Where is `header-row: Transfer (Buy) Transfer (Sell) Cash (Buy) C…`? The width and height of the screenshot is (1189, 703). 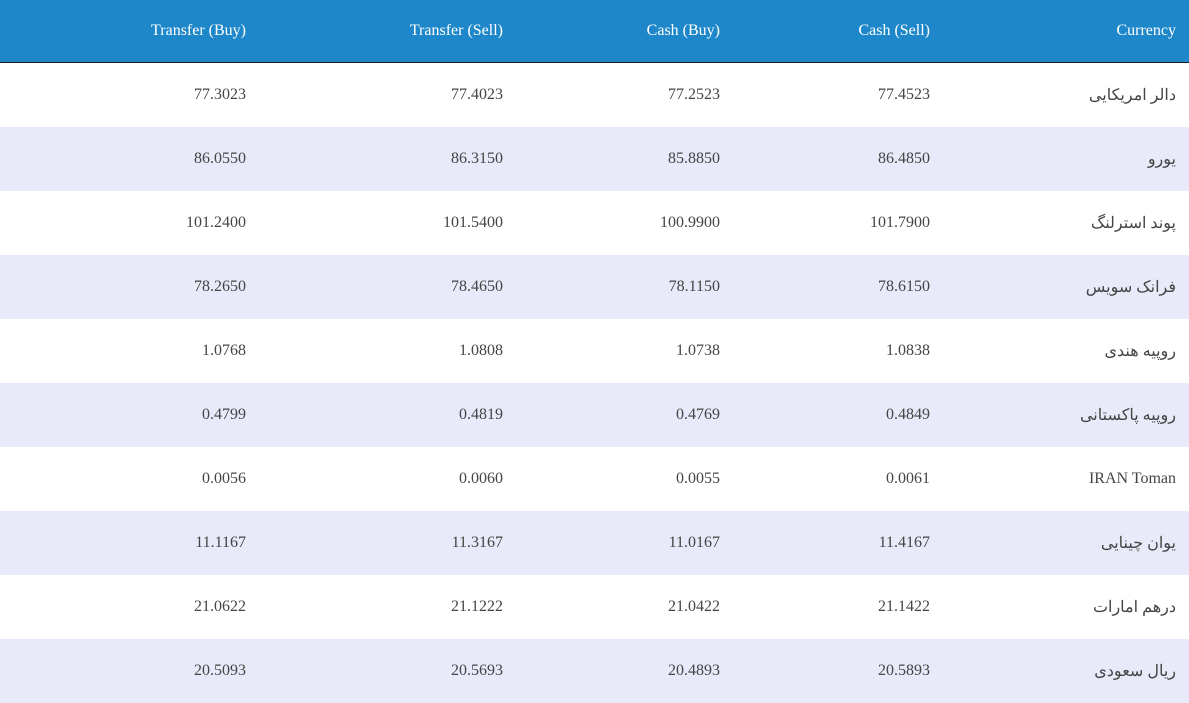
header-row: Transfer (Buy) Transfer (Sell) Cash (Buy) C… is located at coordinates (594, 31).